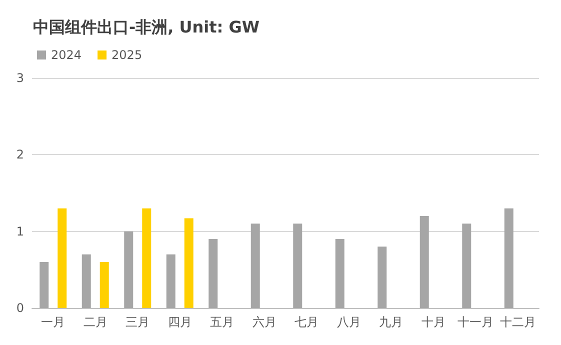 This screenshot has height=345, width=561. Describe the element at coordinates (476, 322) in the screenshot. I see `x-tick-label: 十一月` at that location.